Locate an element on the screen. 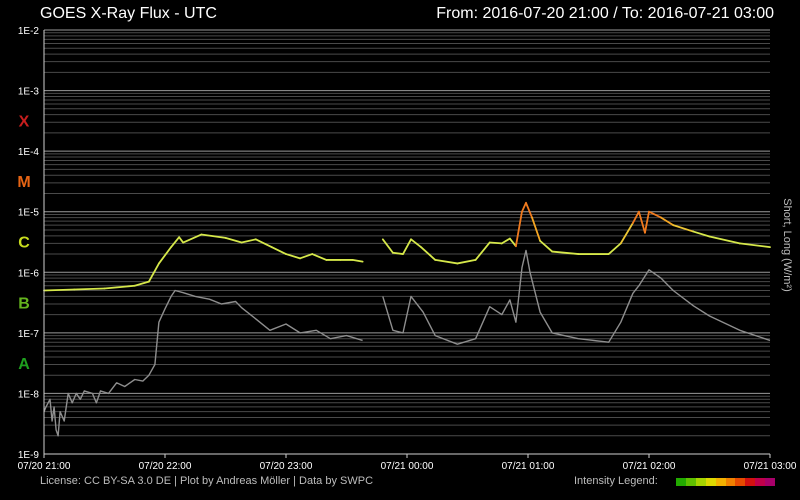  chart-title: GOES X-Ray Flux - UTC is located at coordinates (128, 13).